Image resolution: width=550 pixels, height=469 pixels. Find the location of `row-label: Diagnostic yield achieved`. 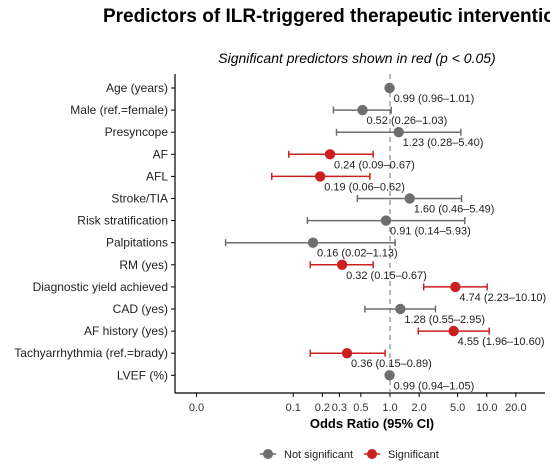

row-label: Diagnostic yield achieved is located at coordinates (100, 287).